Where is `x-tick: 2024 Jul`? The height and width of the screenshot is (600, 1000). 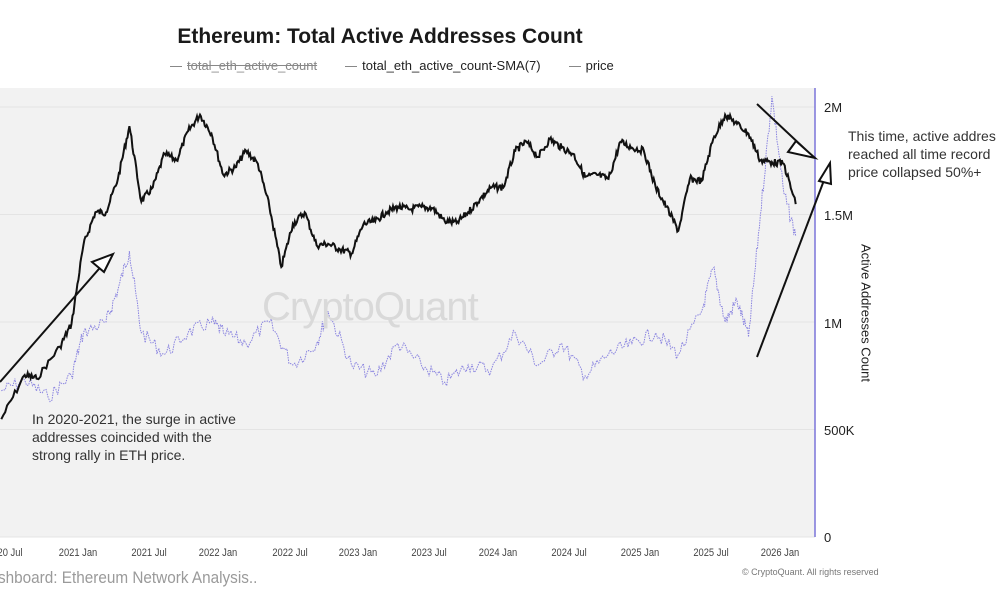 x-tick: 2024 Jul is located at coordinates (569, 553).